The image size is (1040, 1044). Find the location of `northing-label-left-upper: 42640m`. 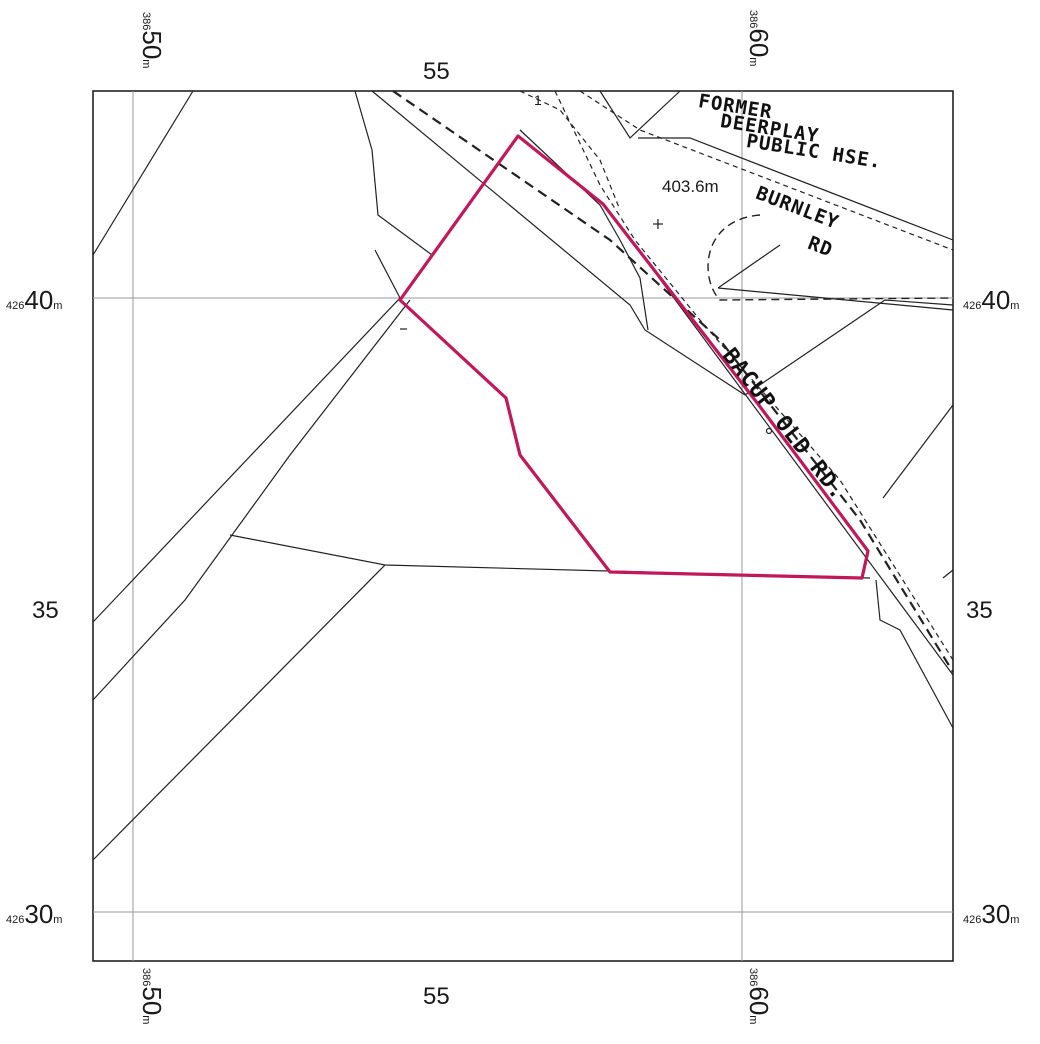

northing-label-left-upper: 42640m is located at coordinates (34, 300).